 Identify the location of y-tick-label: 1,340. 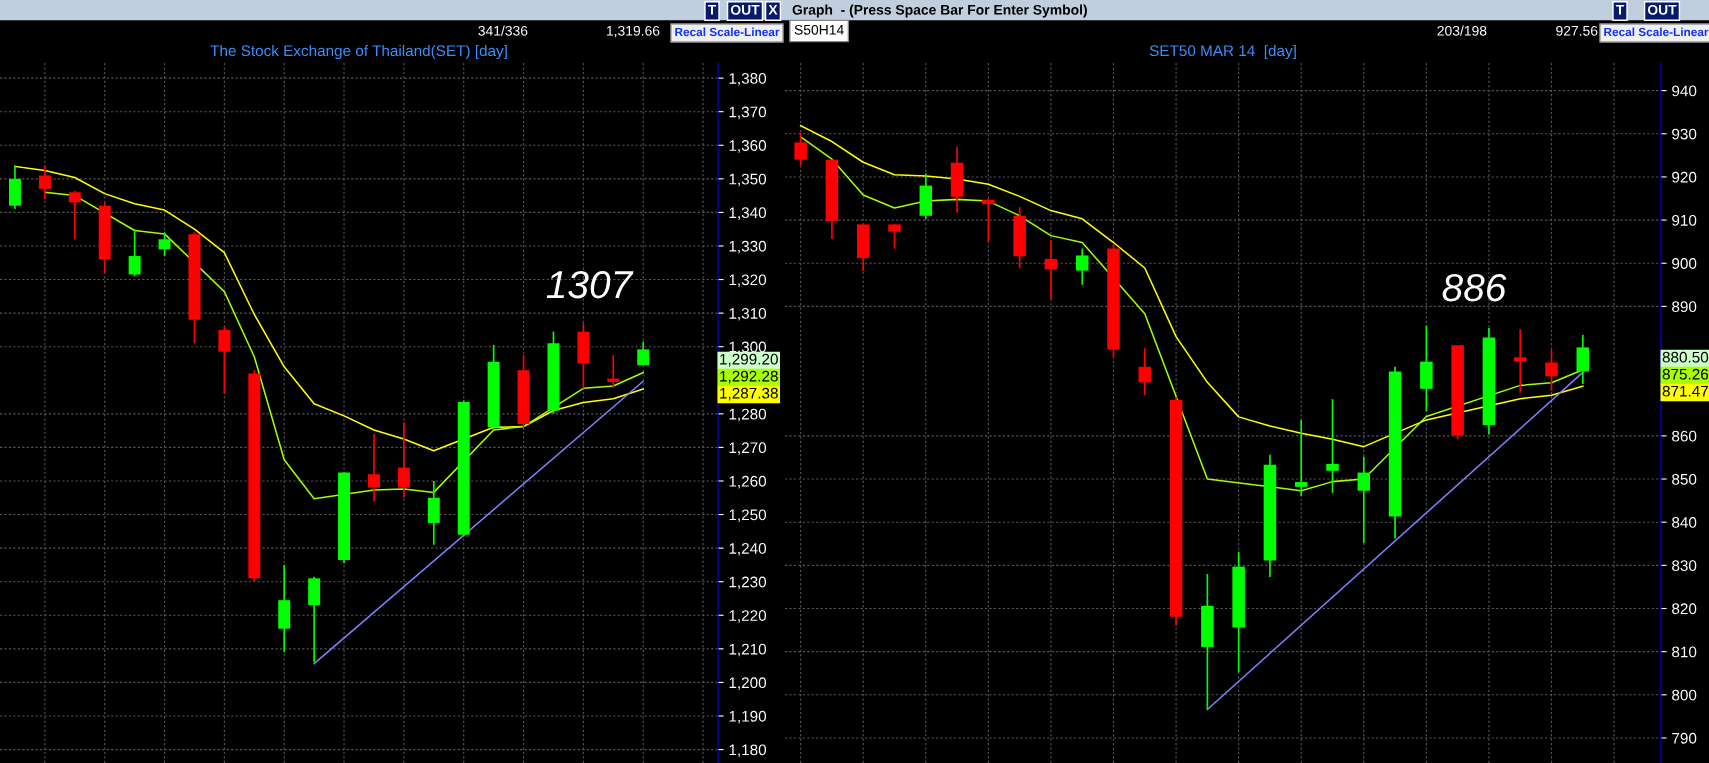
(748, 213).